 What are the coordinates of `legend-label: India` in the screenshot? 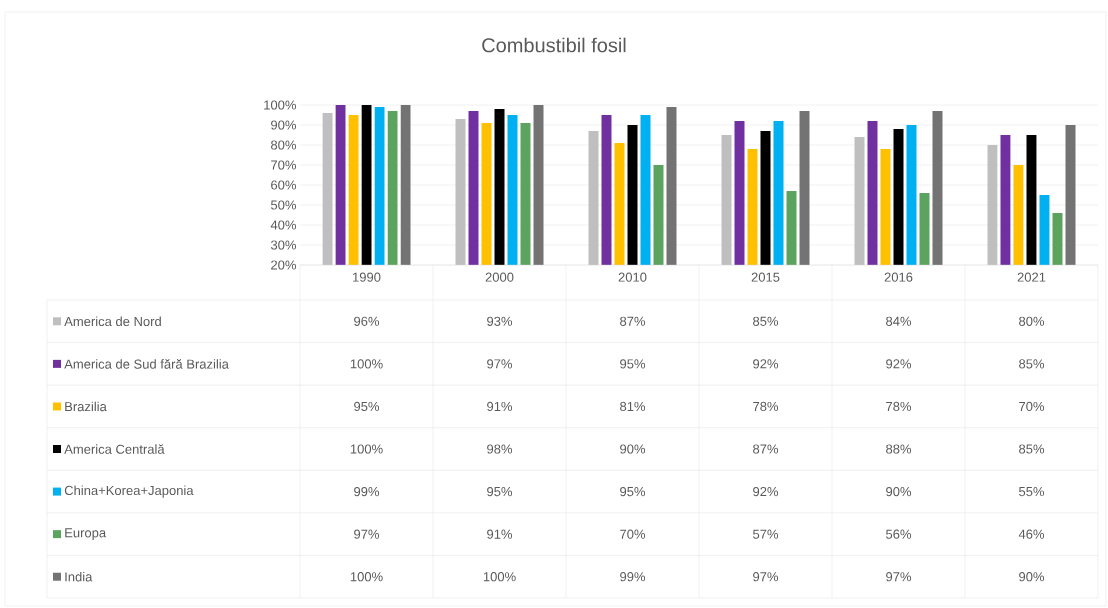 It's located at (79, 576).